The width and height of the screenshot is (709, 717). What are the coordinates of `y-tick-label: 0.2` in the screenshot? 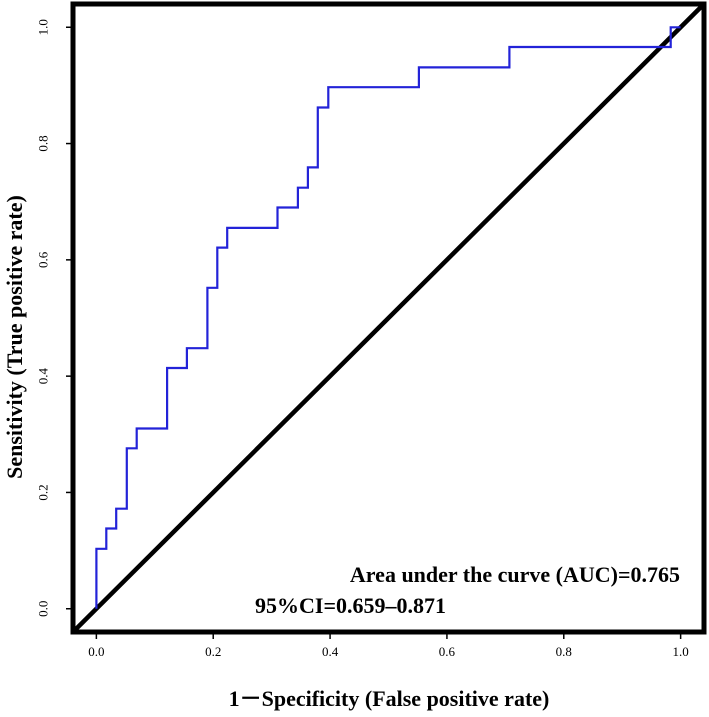 It's located at (43, 492).